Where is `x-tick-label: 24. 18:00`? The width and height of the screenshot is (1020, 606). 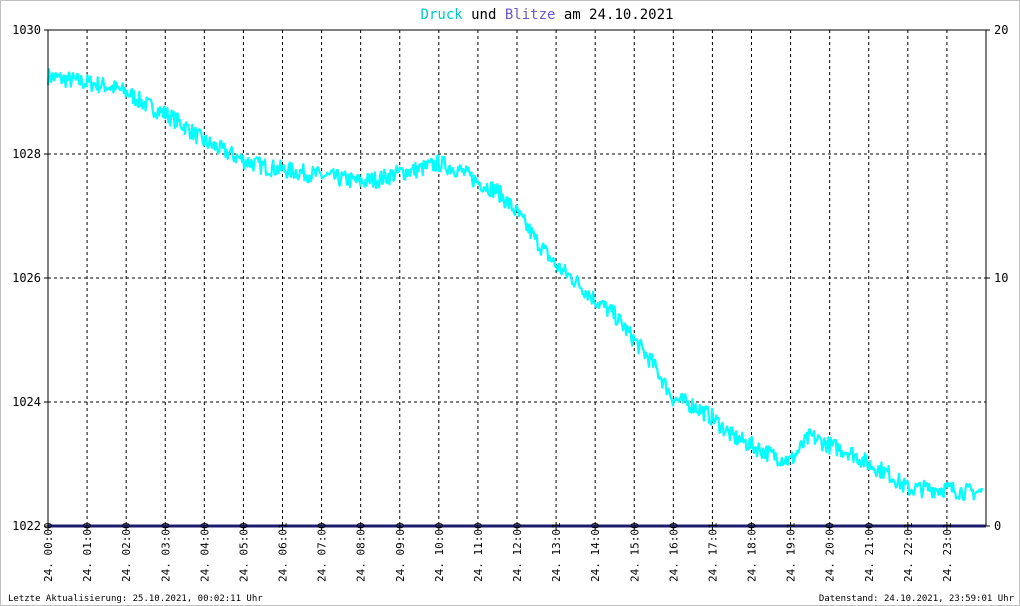
x-tick-label: 24. 18:00 is located at coordinates (752, 552).